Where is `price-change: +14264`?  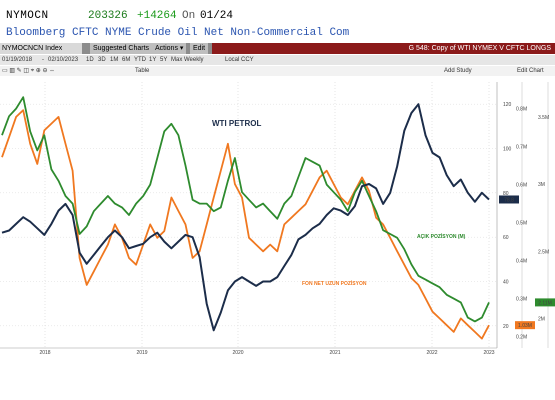 price-change: +14264 is located at coordinates (157, 16).